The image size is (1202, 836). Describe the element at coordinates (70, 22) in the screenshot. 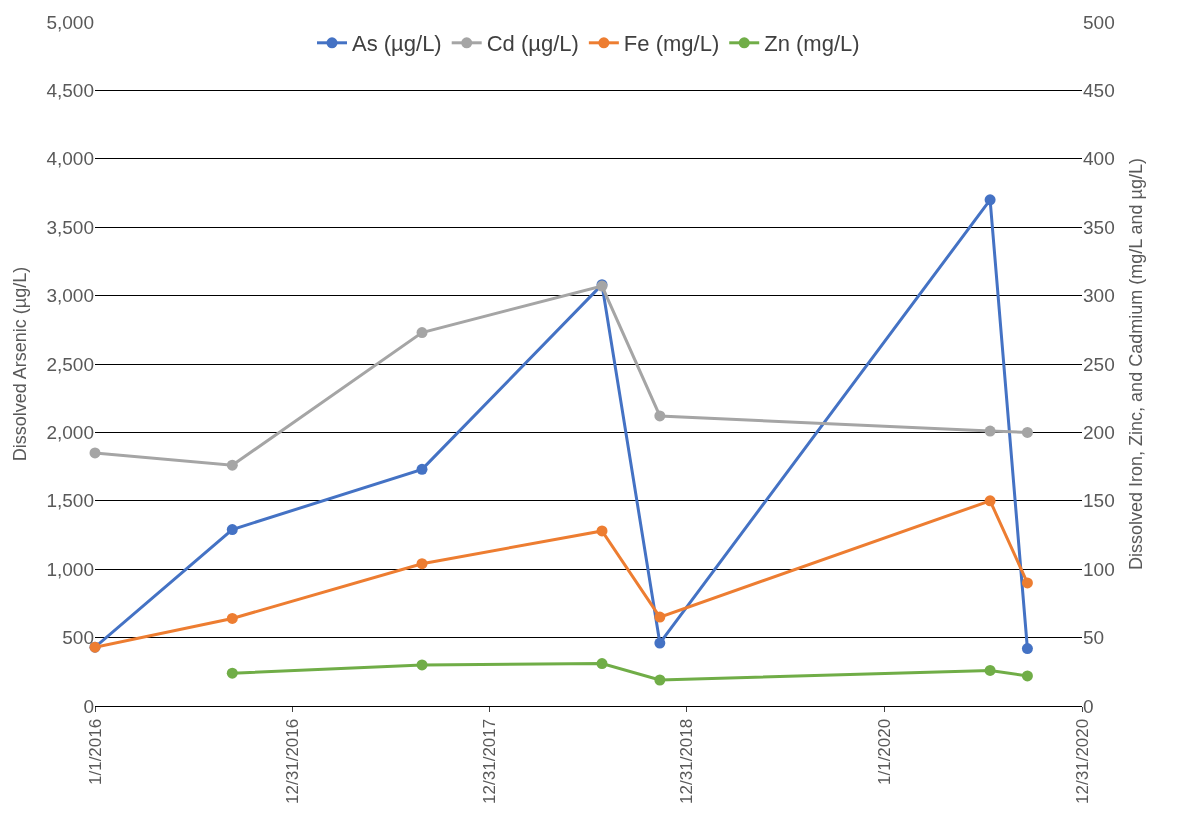

I see `y-tick-label: 5,000` at that location.